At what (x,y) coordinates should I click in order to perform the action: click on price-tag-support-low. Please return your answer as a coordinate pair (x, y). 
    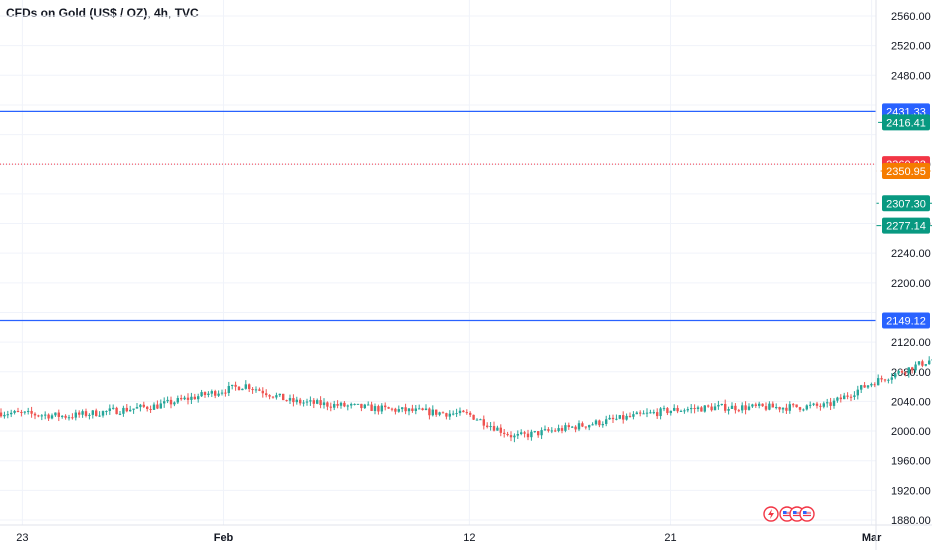
    Looking at the image, I should click on (906, 225).